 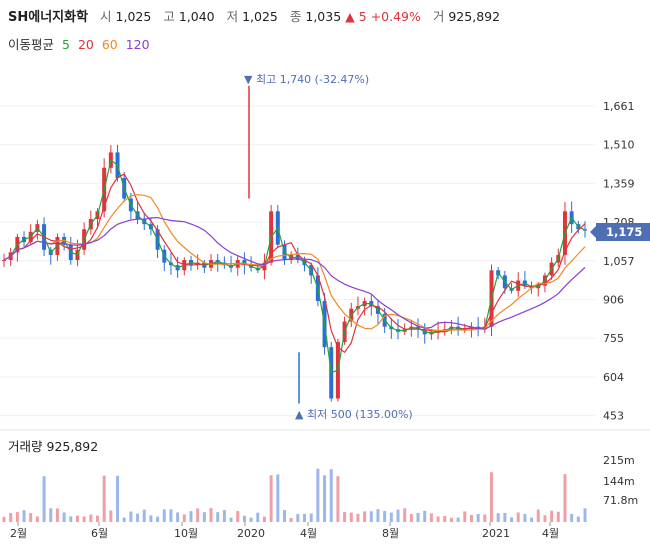 I want to click on y-tick-label: 906, so click(x=613, y=300).